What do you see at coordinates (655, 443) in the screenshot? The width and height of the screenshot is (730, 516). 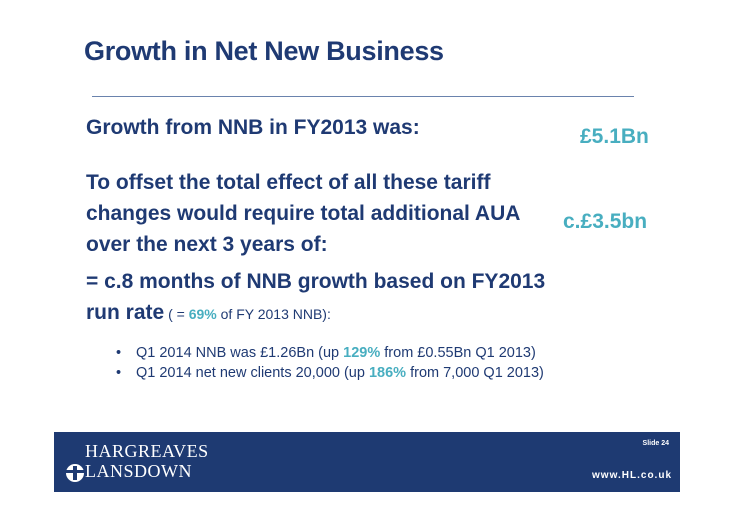 I see `slide-number: Slide 24` at bounding box center [655, 443].